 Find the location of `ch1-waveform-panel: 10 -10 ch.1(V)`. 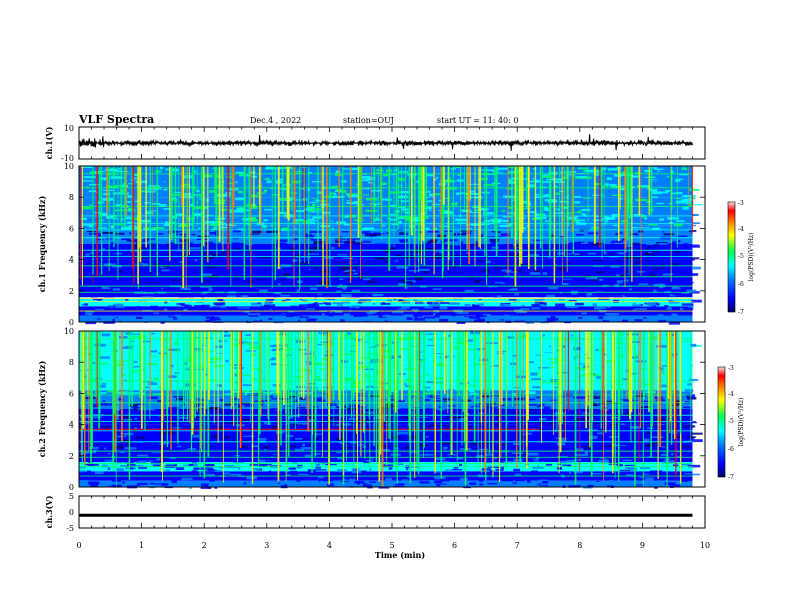

ch1-waveform-panel: 10 -10 ch.1(V) is located at coordinates (375, 143).